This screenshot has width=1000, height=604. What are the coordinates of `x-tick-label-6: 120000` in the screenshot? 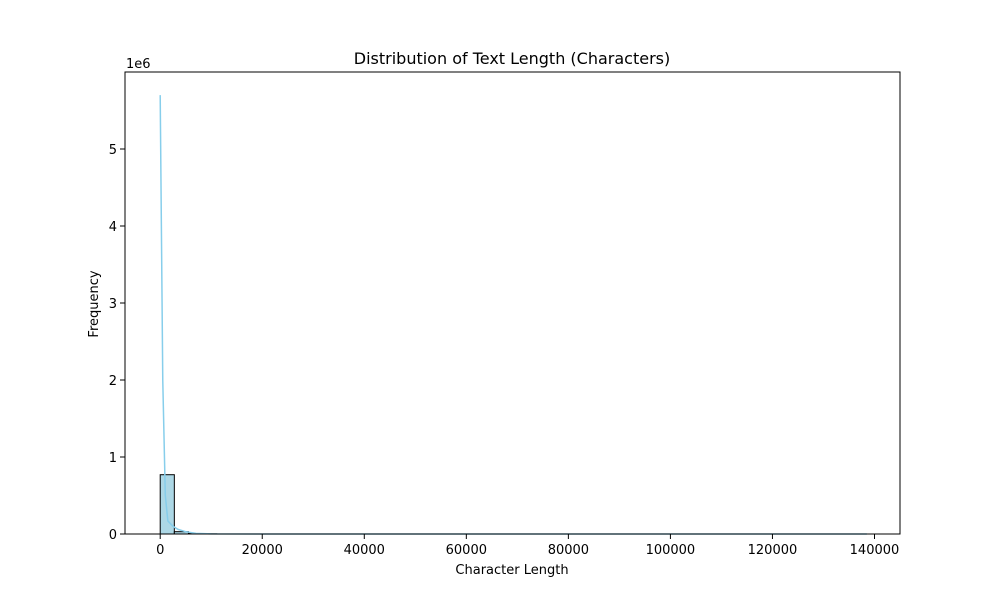 It's located at (773, 550).